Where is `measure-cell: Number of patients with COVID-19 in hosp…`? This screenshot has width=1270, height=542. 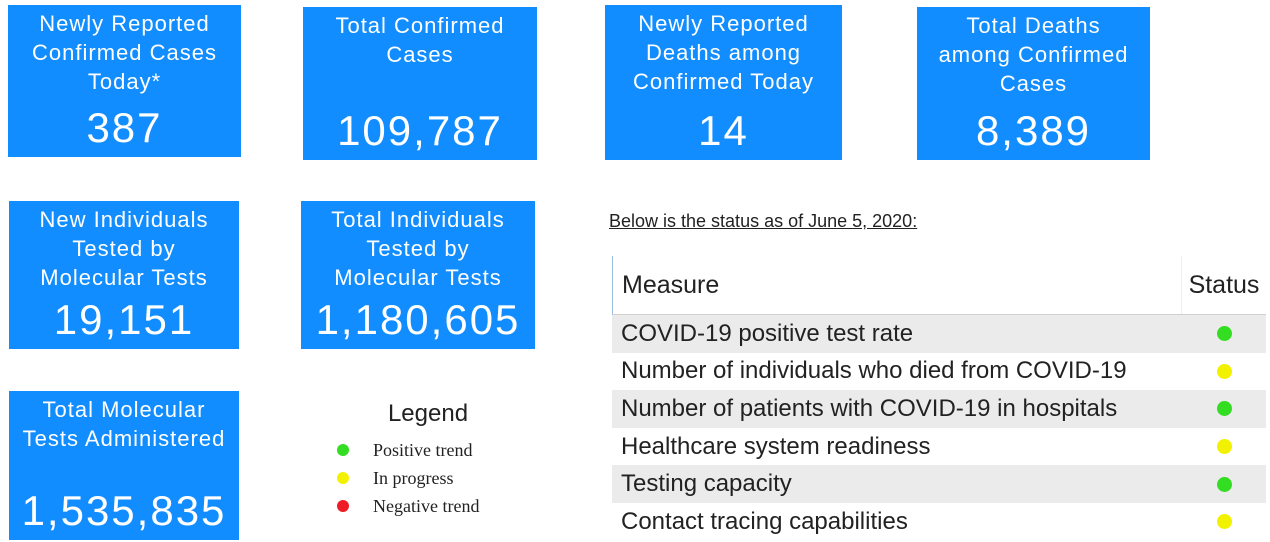 measure-cell: Number of patients with COVID-19 in hosp… is located at coordinates (869, 408).